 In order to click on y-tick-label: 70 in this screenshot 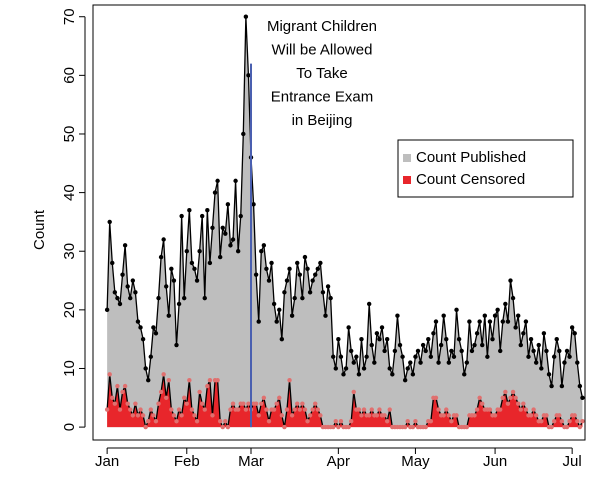, I will do `click(69, 16)`.